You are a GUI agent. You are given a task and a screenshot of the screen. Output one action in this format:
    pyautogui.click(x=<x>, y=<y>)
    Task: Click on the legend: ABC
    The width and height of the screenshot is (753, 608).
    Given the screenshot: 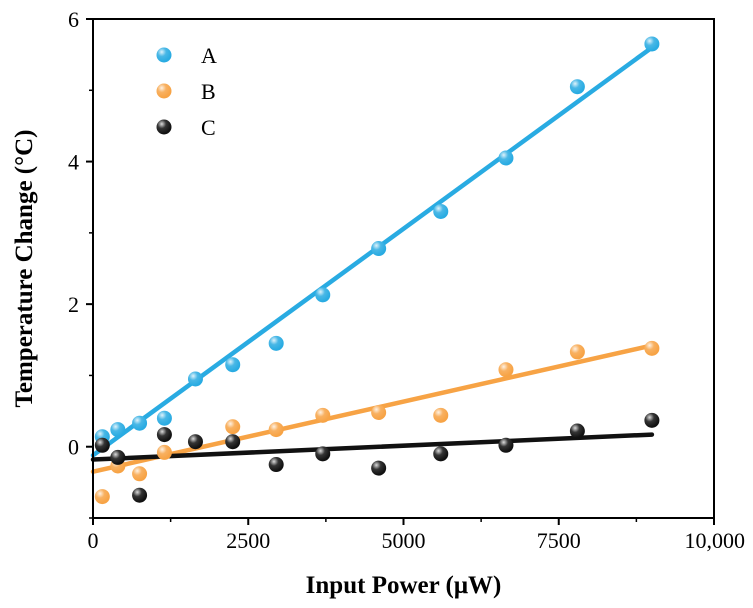 What is the action you would take?
    pyautogui.click(x=186, y=91)
    